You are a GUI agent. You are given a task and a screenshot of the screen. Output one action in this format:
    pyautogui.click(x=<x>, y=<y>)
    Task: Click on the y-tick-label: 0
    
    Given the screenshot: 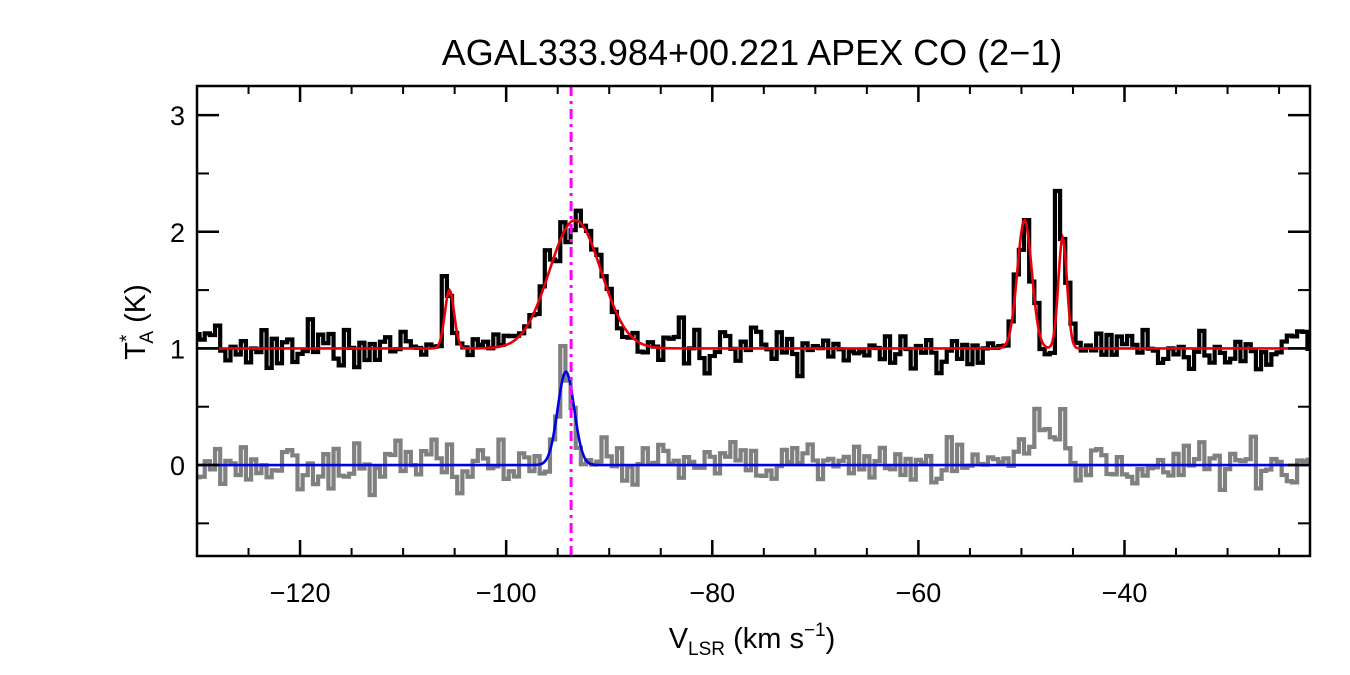 What is the action you would take?
    pyautogui.click(x=177, y=466)
    